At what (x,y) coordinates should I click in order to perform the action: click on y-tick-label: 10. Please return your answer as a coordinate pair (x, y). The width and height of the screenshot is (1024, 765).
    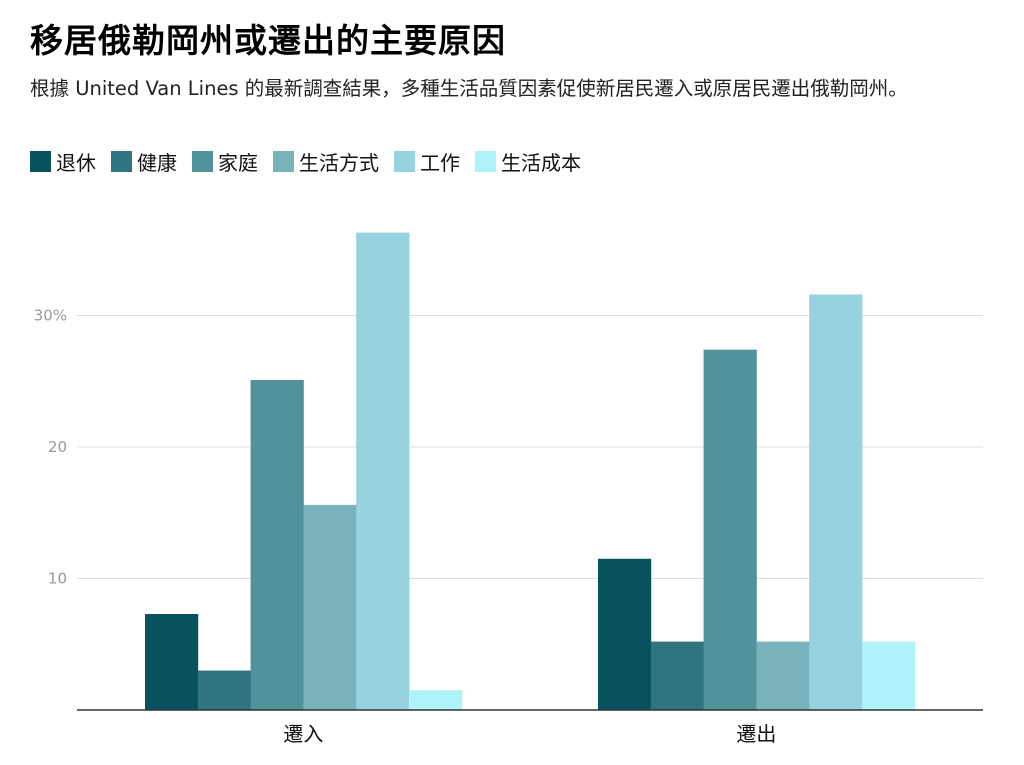
    Looking at the image, I should click on (57, 579).